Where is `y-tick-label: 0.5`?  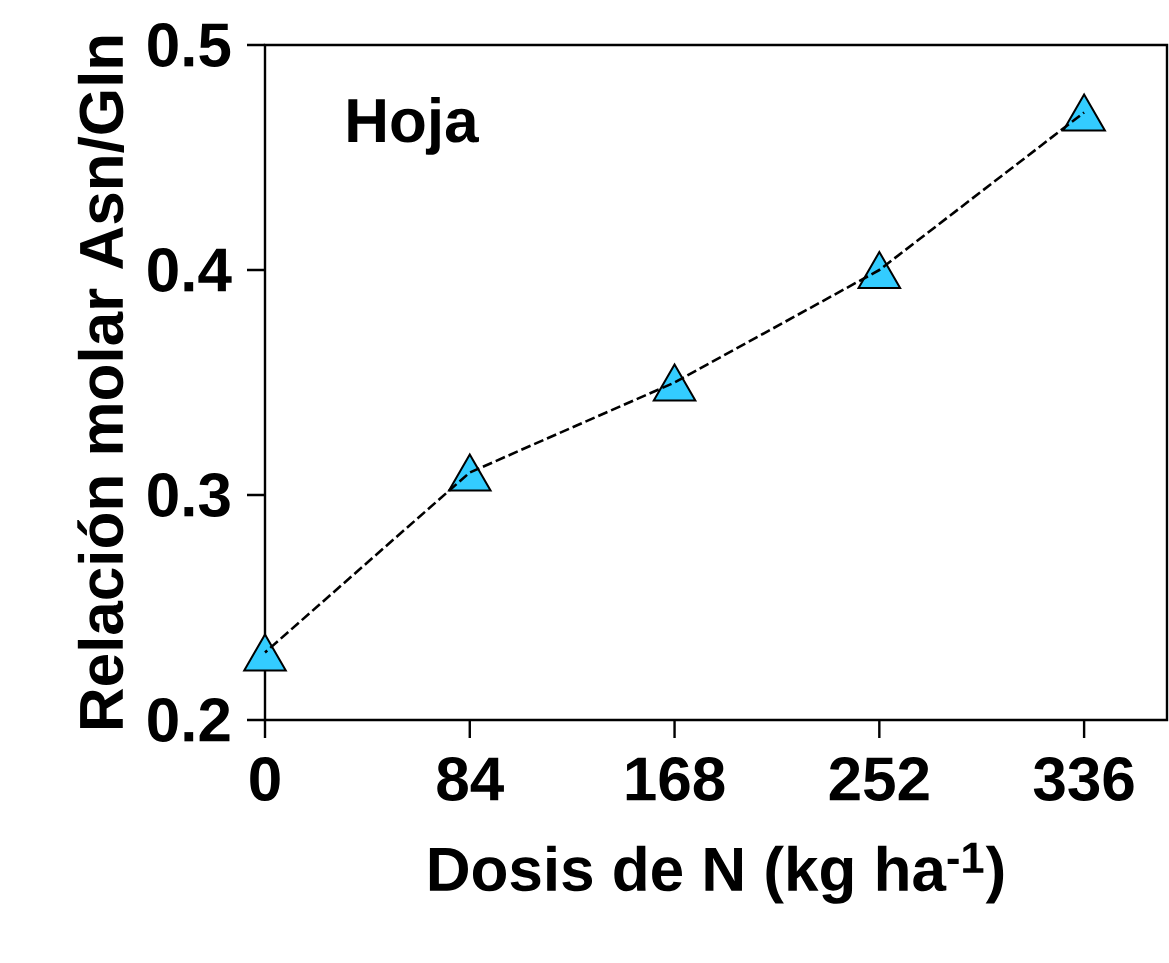
y-tick-label: 0.5 is located at coordinates (189, 45).